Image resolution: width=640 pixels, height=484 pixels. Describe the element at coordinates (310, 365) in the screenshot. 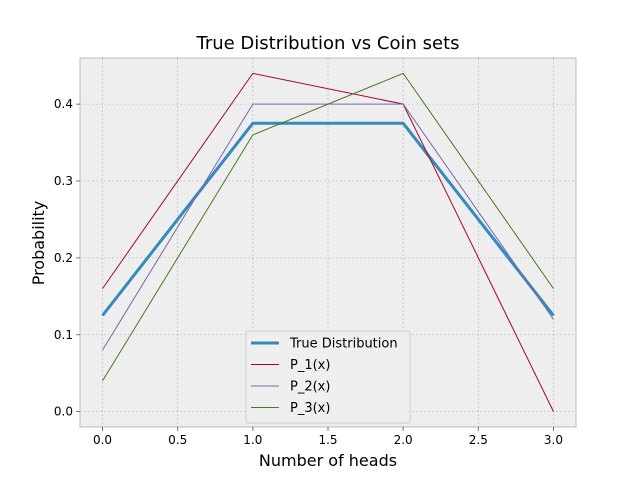

I see `legend-label: P_1(x)` at that location.